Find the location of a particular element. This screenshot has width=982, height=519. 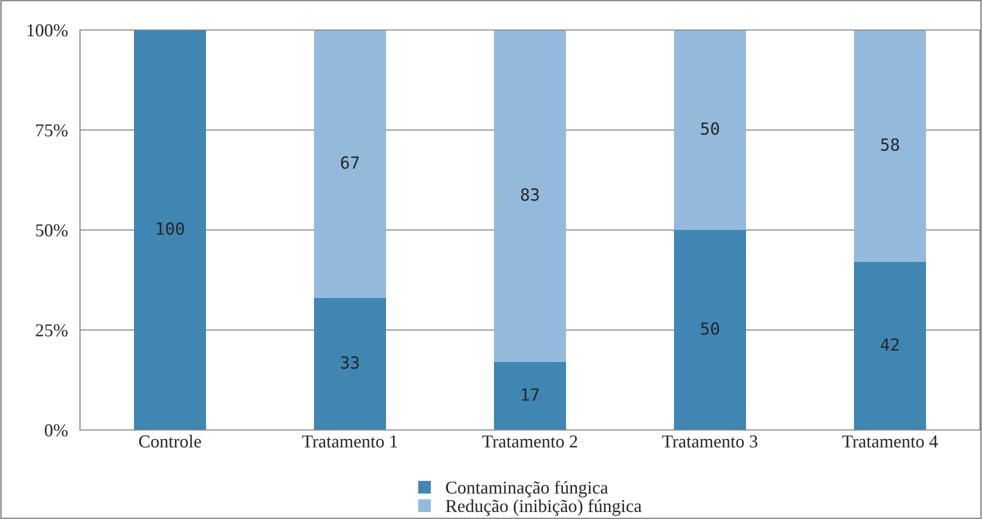

x-tick-label: Tratamento 2 is located at coordinates (530, 441).